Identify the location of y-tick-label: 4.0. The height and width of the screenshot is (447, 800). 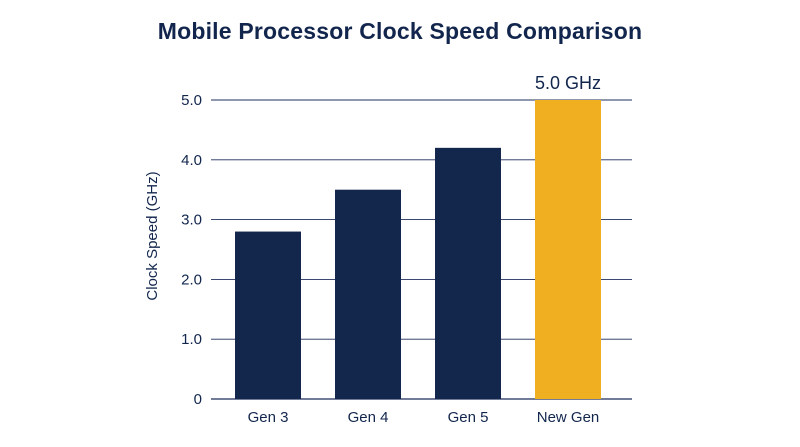
(191, 160).